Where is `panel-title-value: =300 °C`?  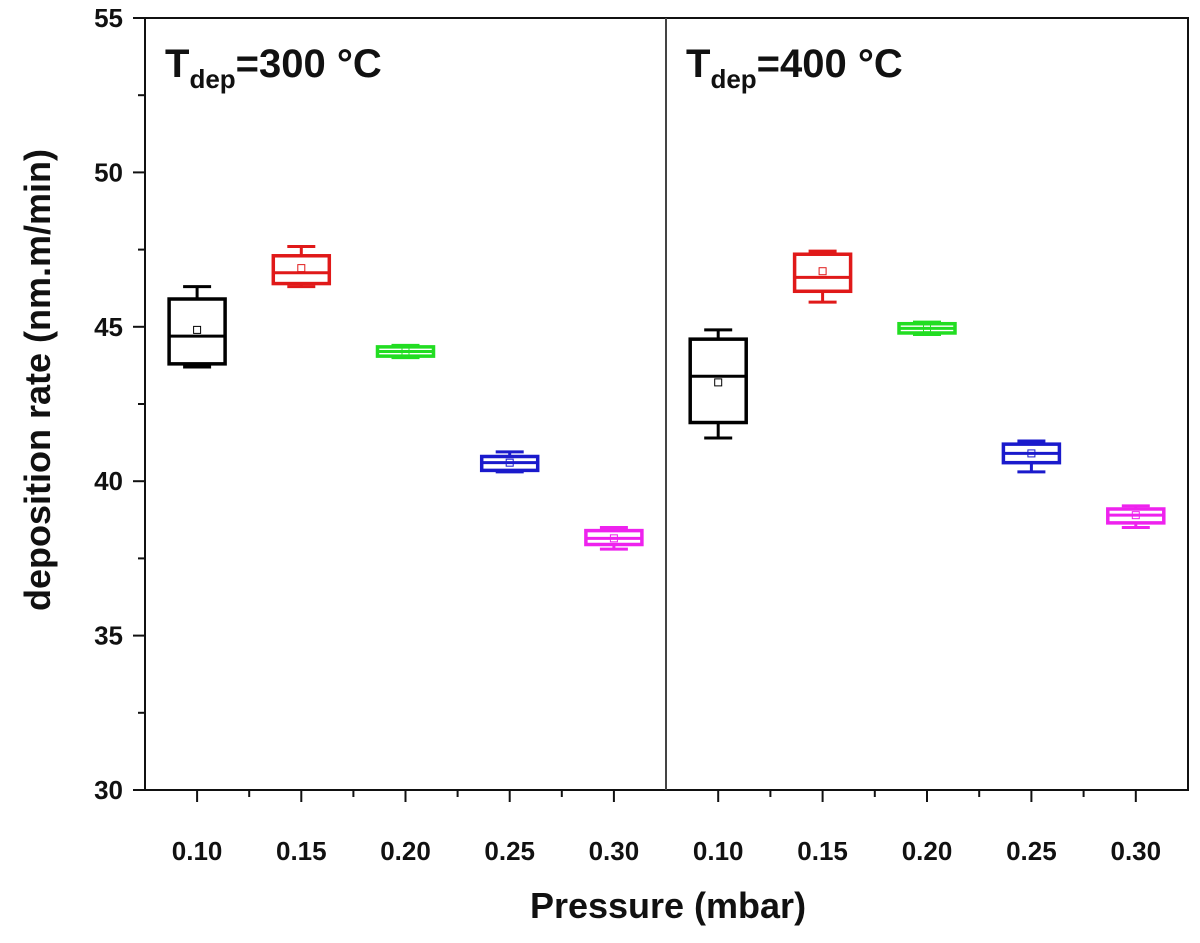
panel-title-value: =300 °C is located at coordinates (309, 64).